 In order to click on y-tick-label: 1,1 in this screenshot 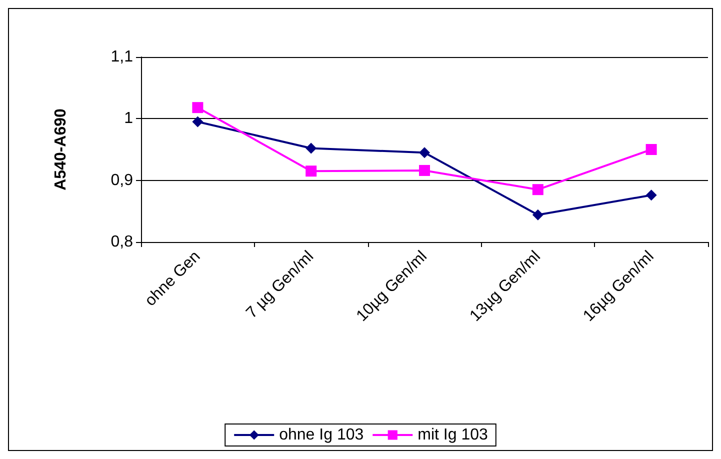, I will do `click(122, 57)`.